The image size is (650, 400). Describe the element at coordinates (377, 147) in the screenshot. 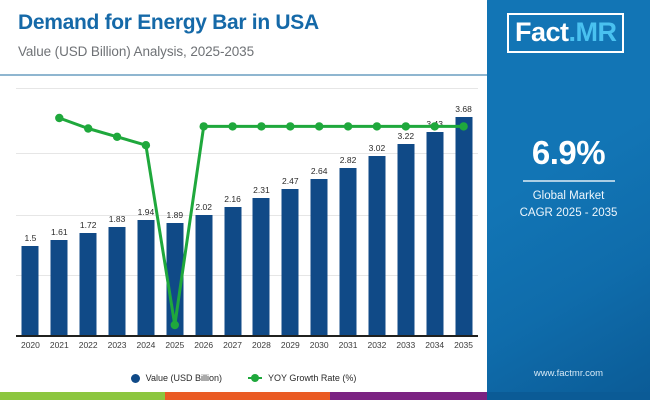

I see `bar-value-label: 3.02` at that location.